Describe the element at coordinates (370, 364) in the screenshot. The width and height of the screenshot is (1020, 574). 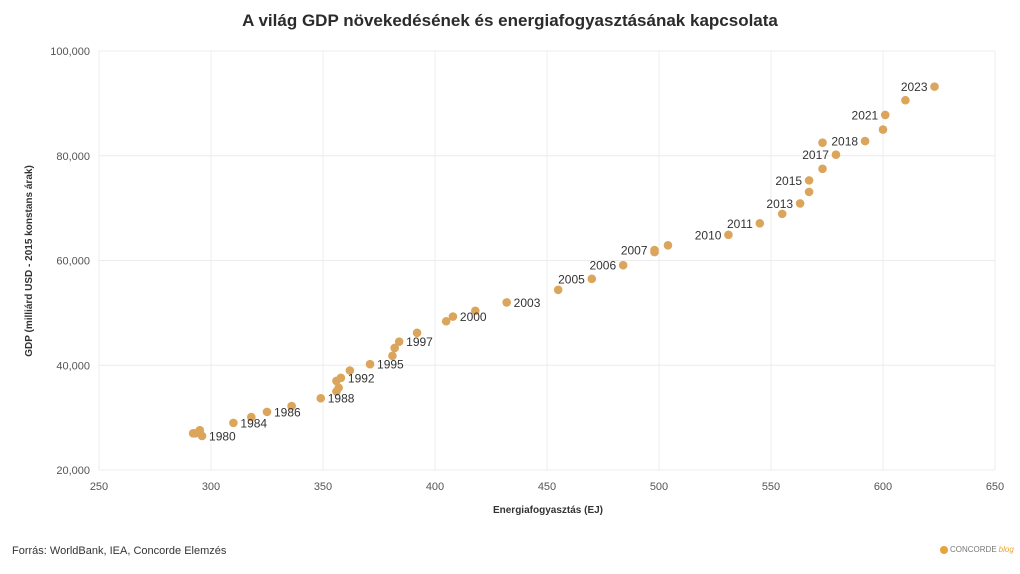
I see `data-point-1995` at that location.